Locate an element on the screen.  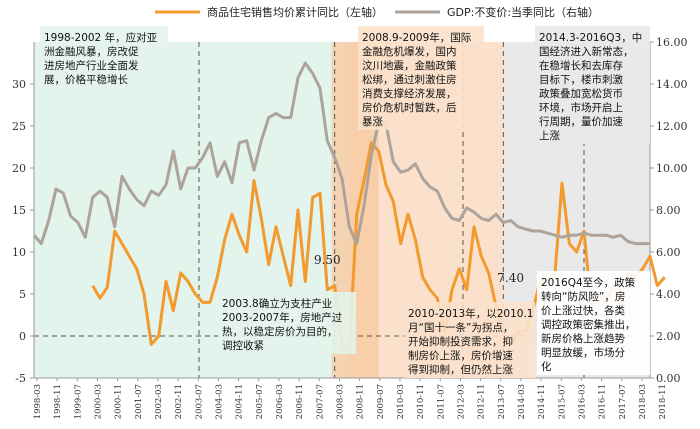
left-tick-label: 30 is located at coordinates (19, 84).